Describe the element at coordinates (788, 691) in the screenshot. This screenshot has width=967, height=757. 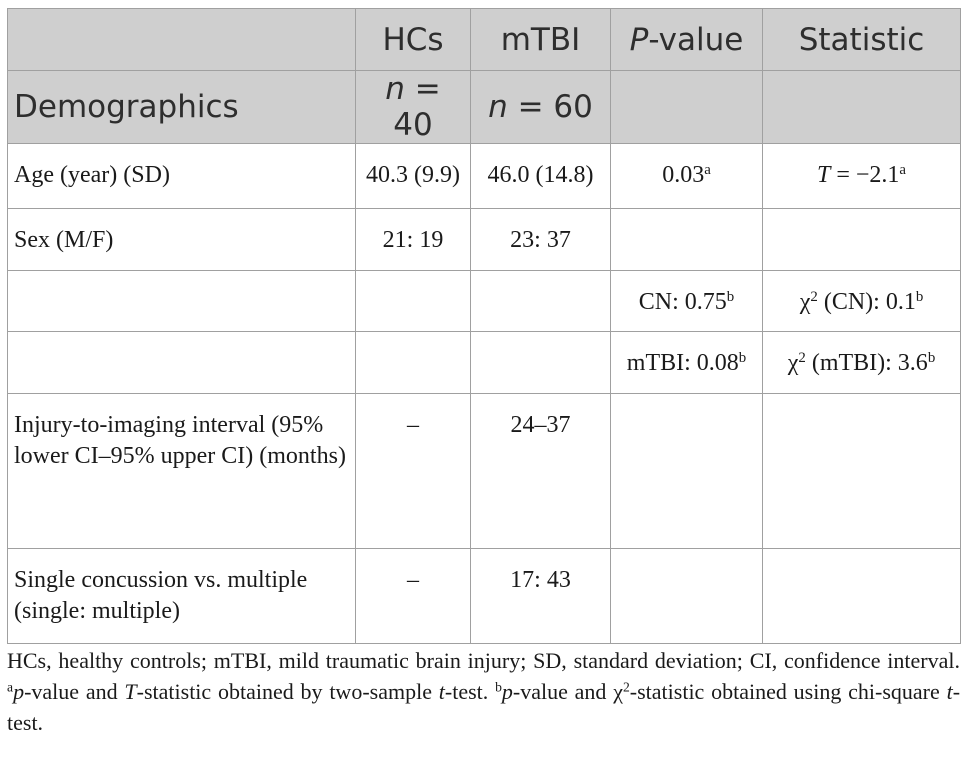
I see `text-run: -statistic obtained using chi-square` at that location.